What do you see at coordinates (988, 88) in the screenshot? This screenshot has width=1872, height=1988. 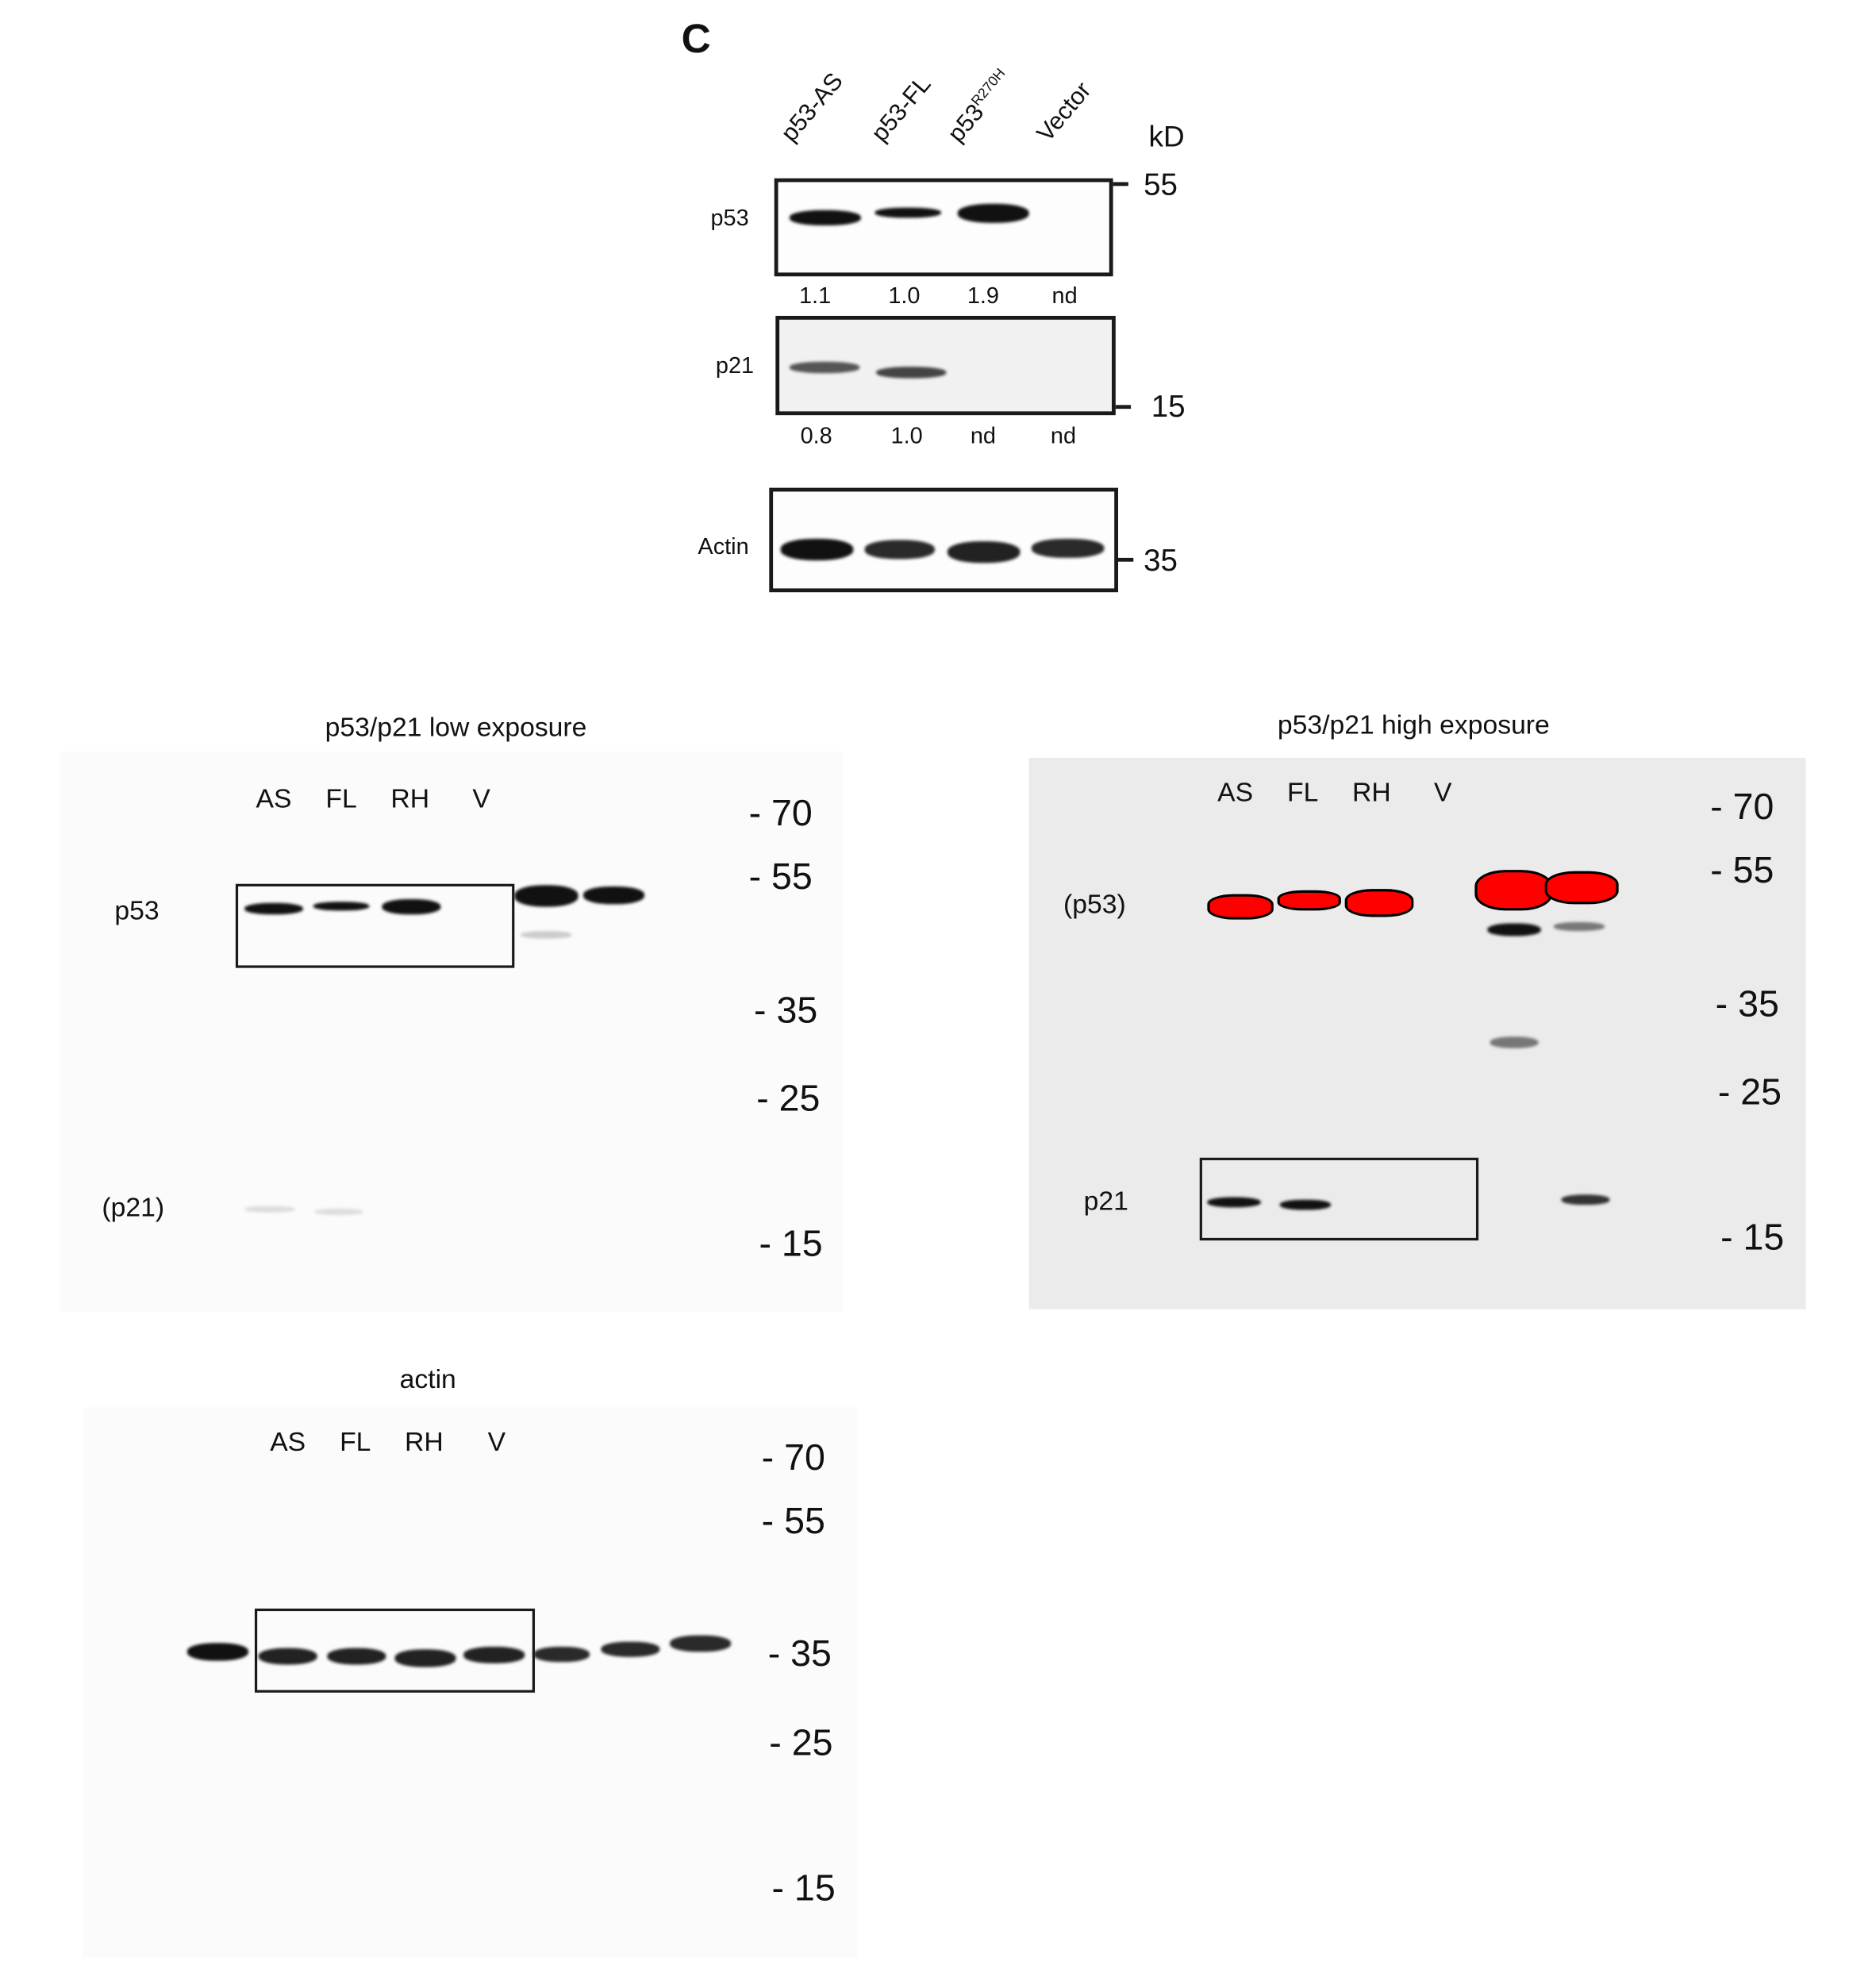 I see `lane-label-superscript: R270H` at bounding box center [988, 88].